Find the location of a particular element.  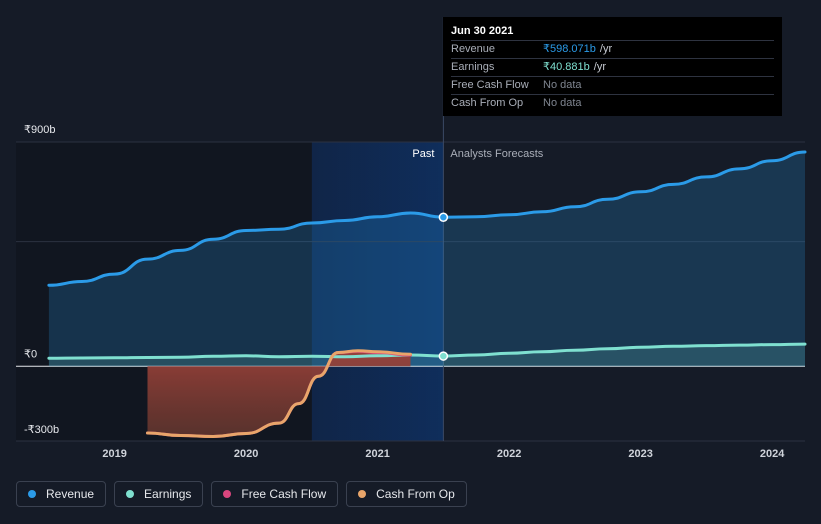

x-tick-label: 2020 is located at coordinates (246, 454).